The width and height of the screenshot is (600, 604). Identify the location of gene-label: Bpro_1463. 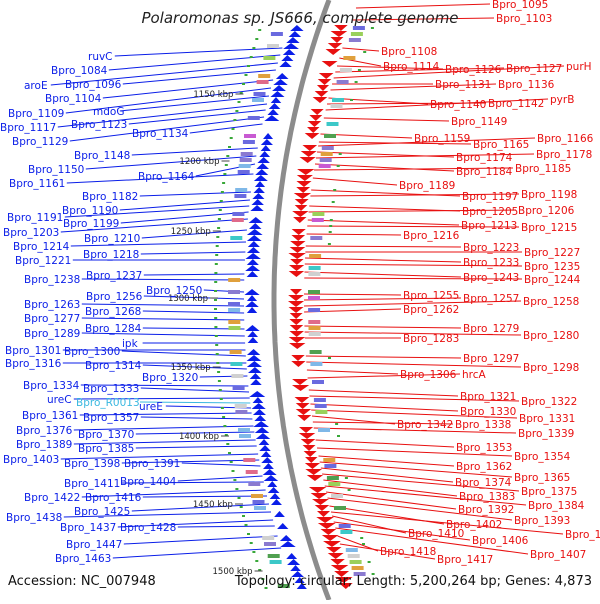
(83, 559).